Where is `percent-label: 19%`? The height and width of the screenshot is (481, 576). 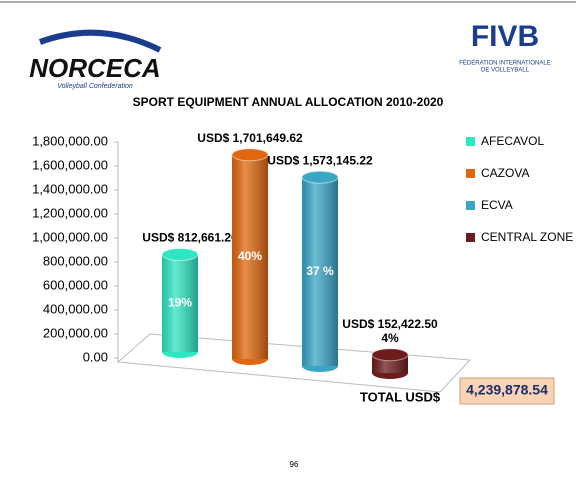
percent-label: 19% is located at coordinates (180, 302).